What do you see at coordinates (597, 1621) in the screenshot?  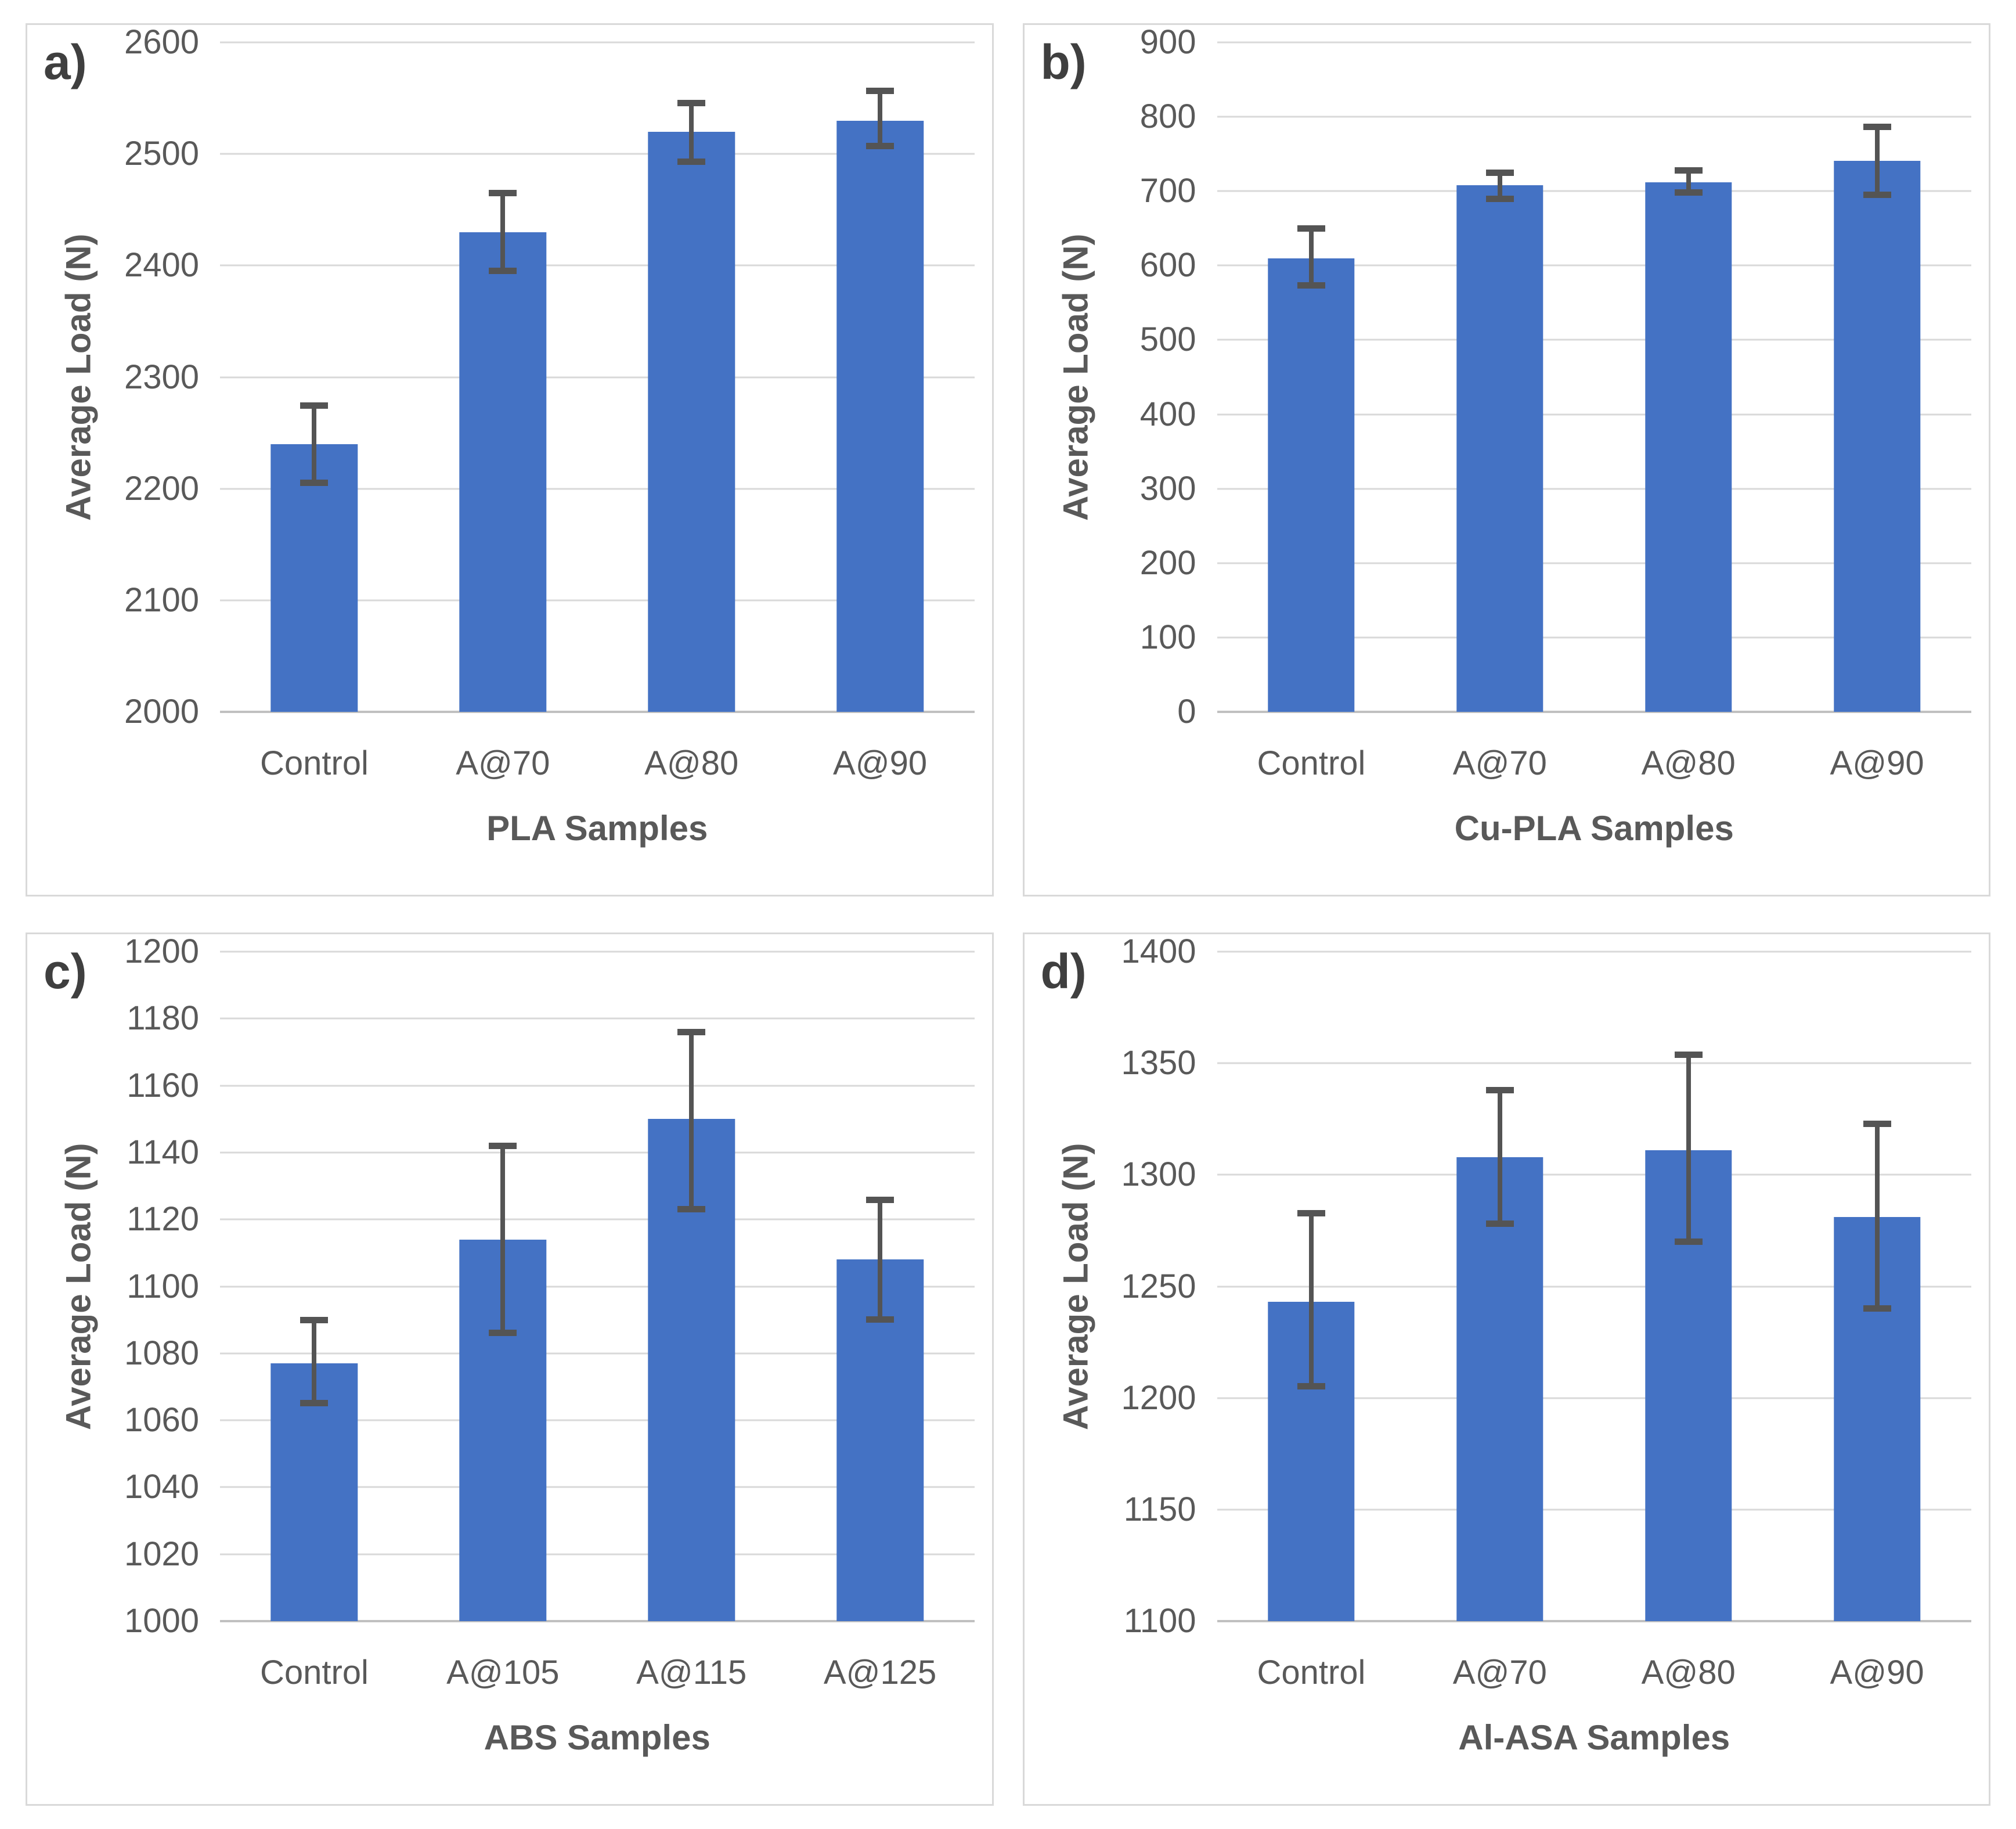 I see `x-axis-baseline` at bounding box center [597, 1621].